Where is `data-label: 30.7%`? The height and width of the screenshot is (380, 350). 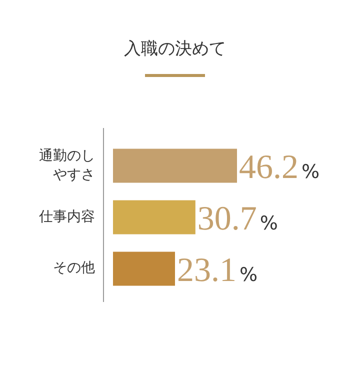 data-label: 30.7% is located at coordinates (237, 219).